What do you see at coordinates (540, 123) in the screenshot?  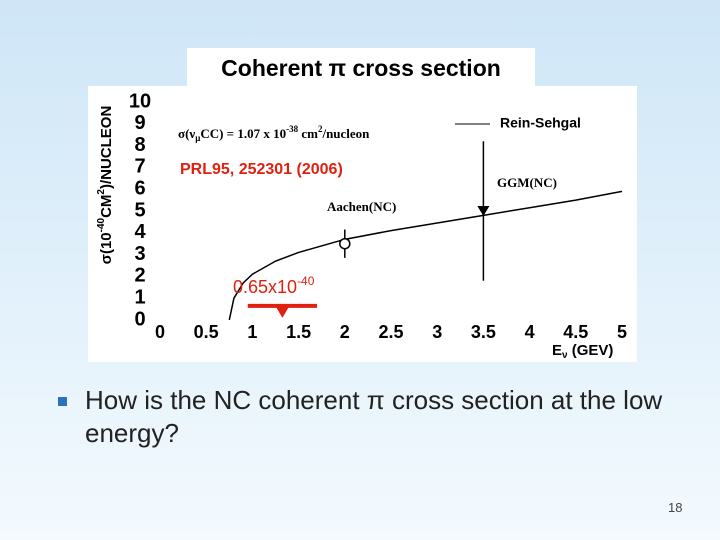 I see `legend-label: Rein-Sehgal` at bounding box center [540, 123].